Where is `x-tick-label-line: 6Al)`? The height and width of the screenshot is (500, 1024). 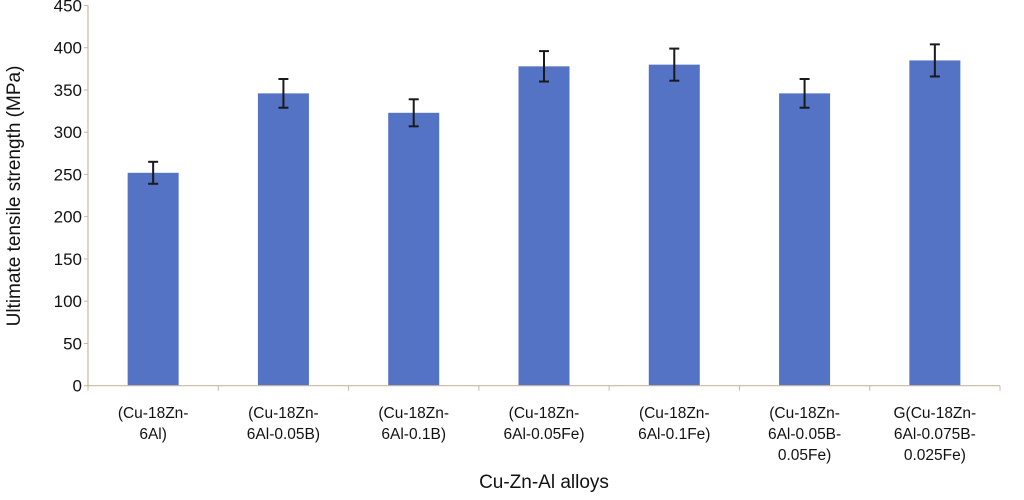
x-tick-label-line: 6Al) is located at coordinates (153, 434).